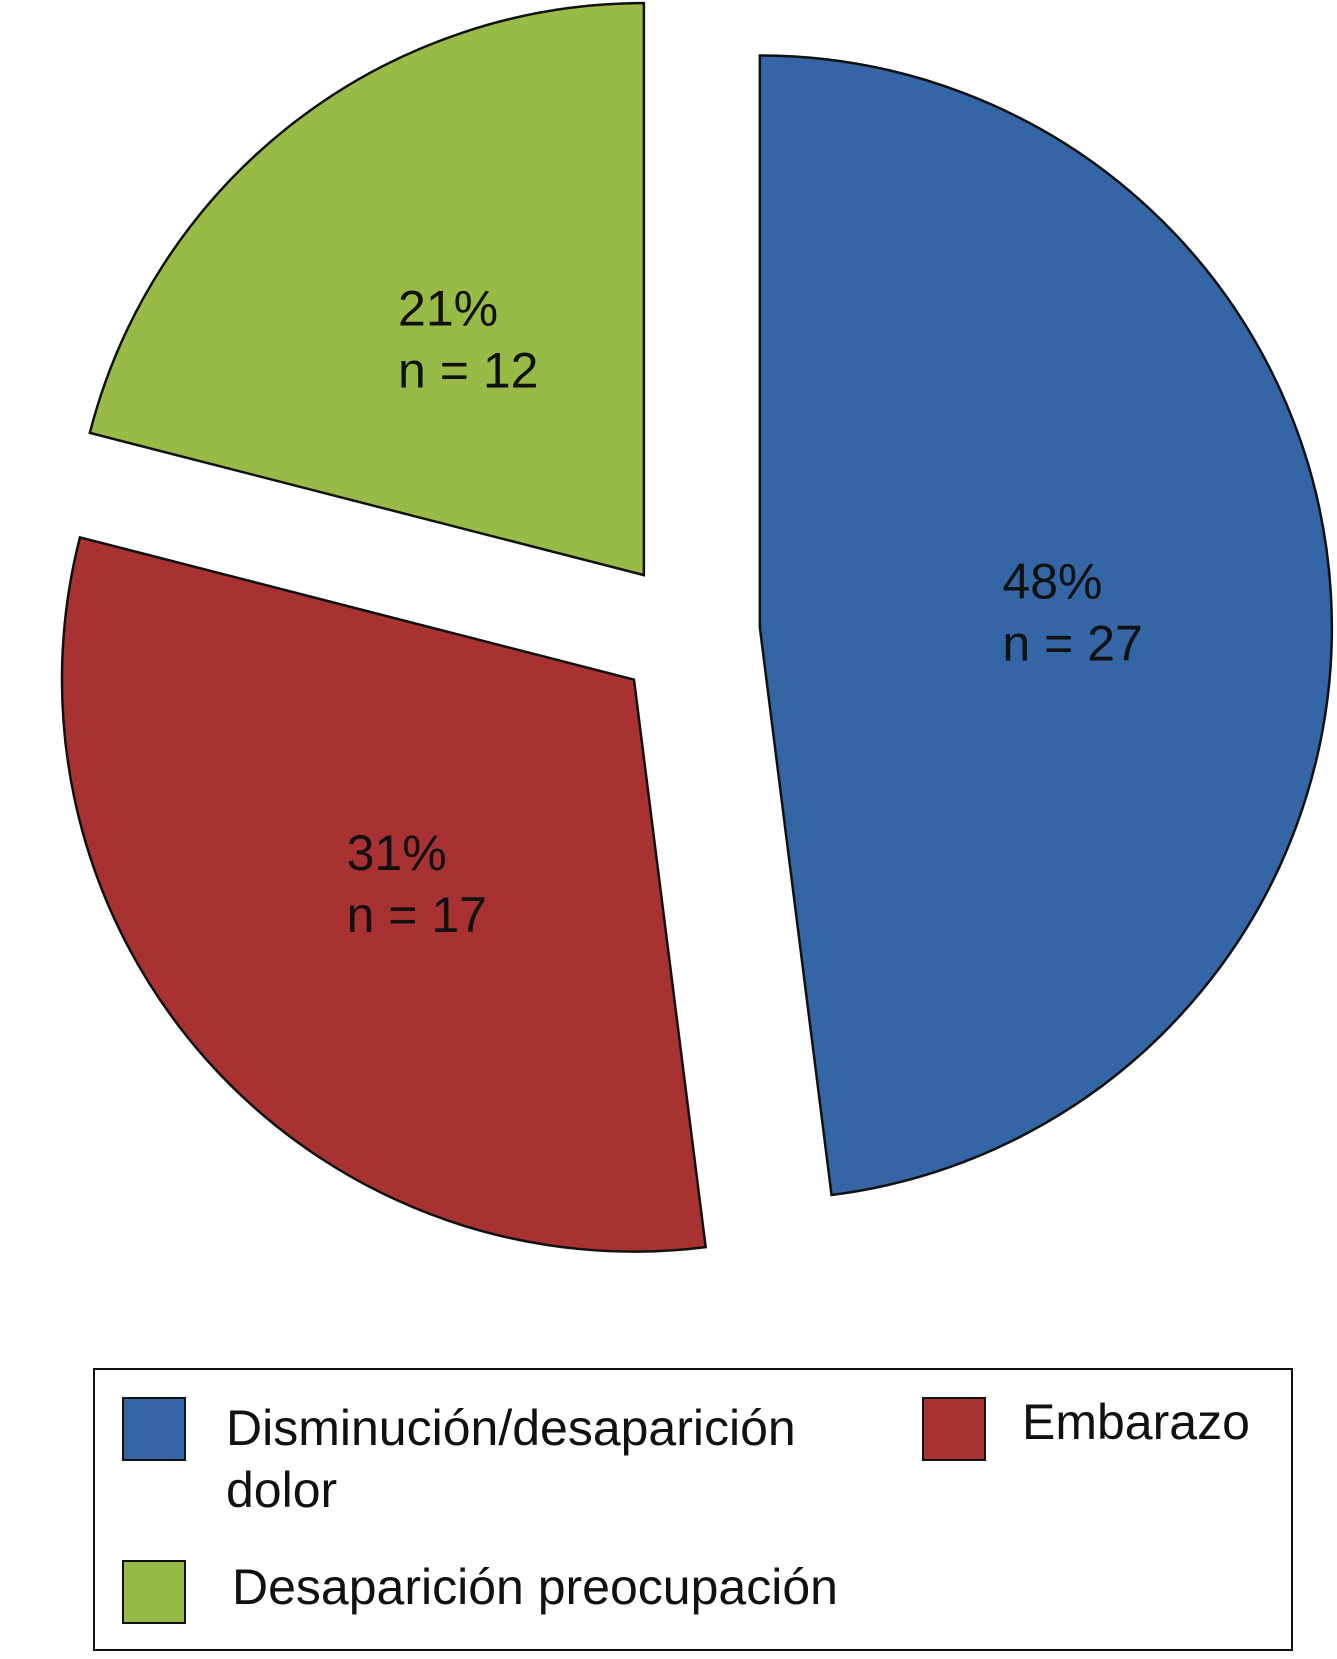  I want to click on slice-count-label: n = 17, so click(417, 915).